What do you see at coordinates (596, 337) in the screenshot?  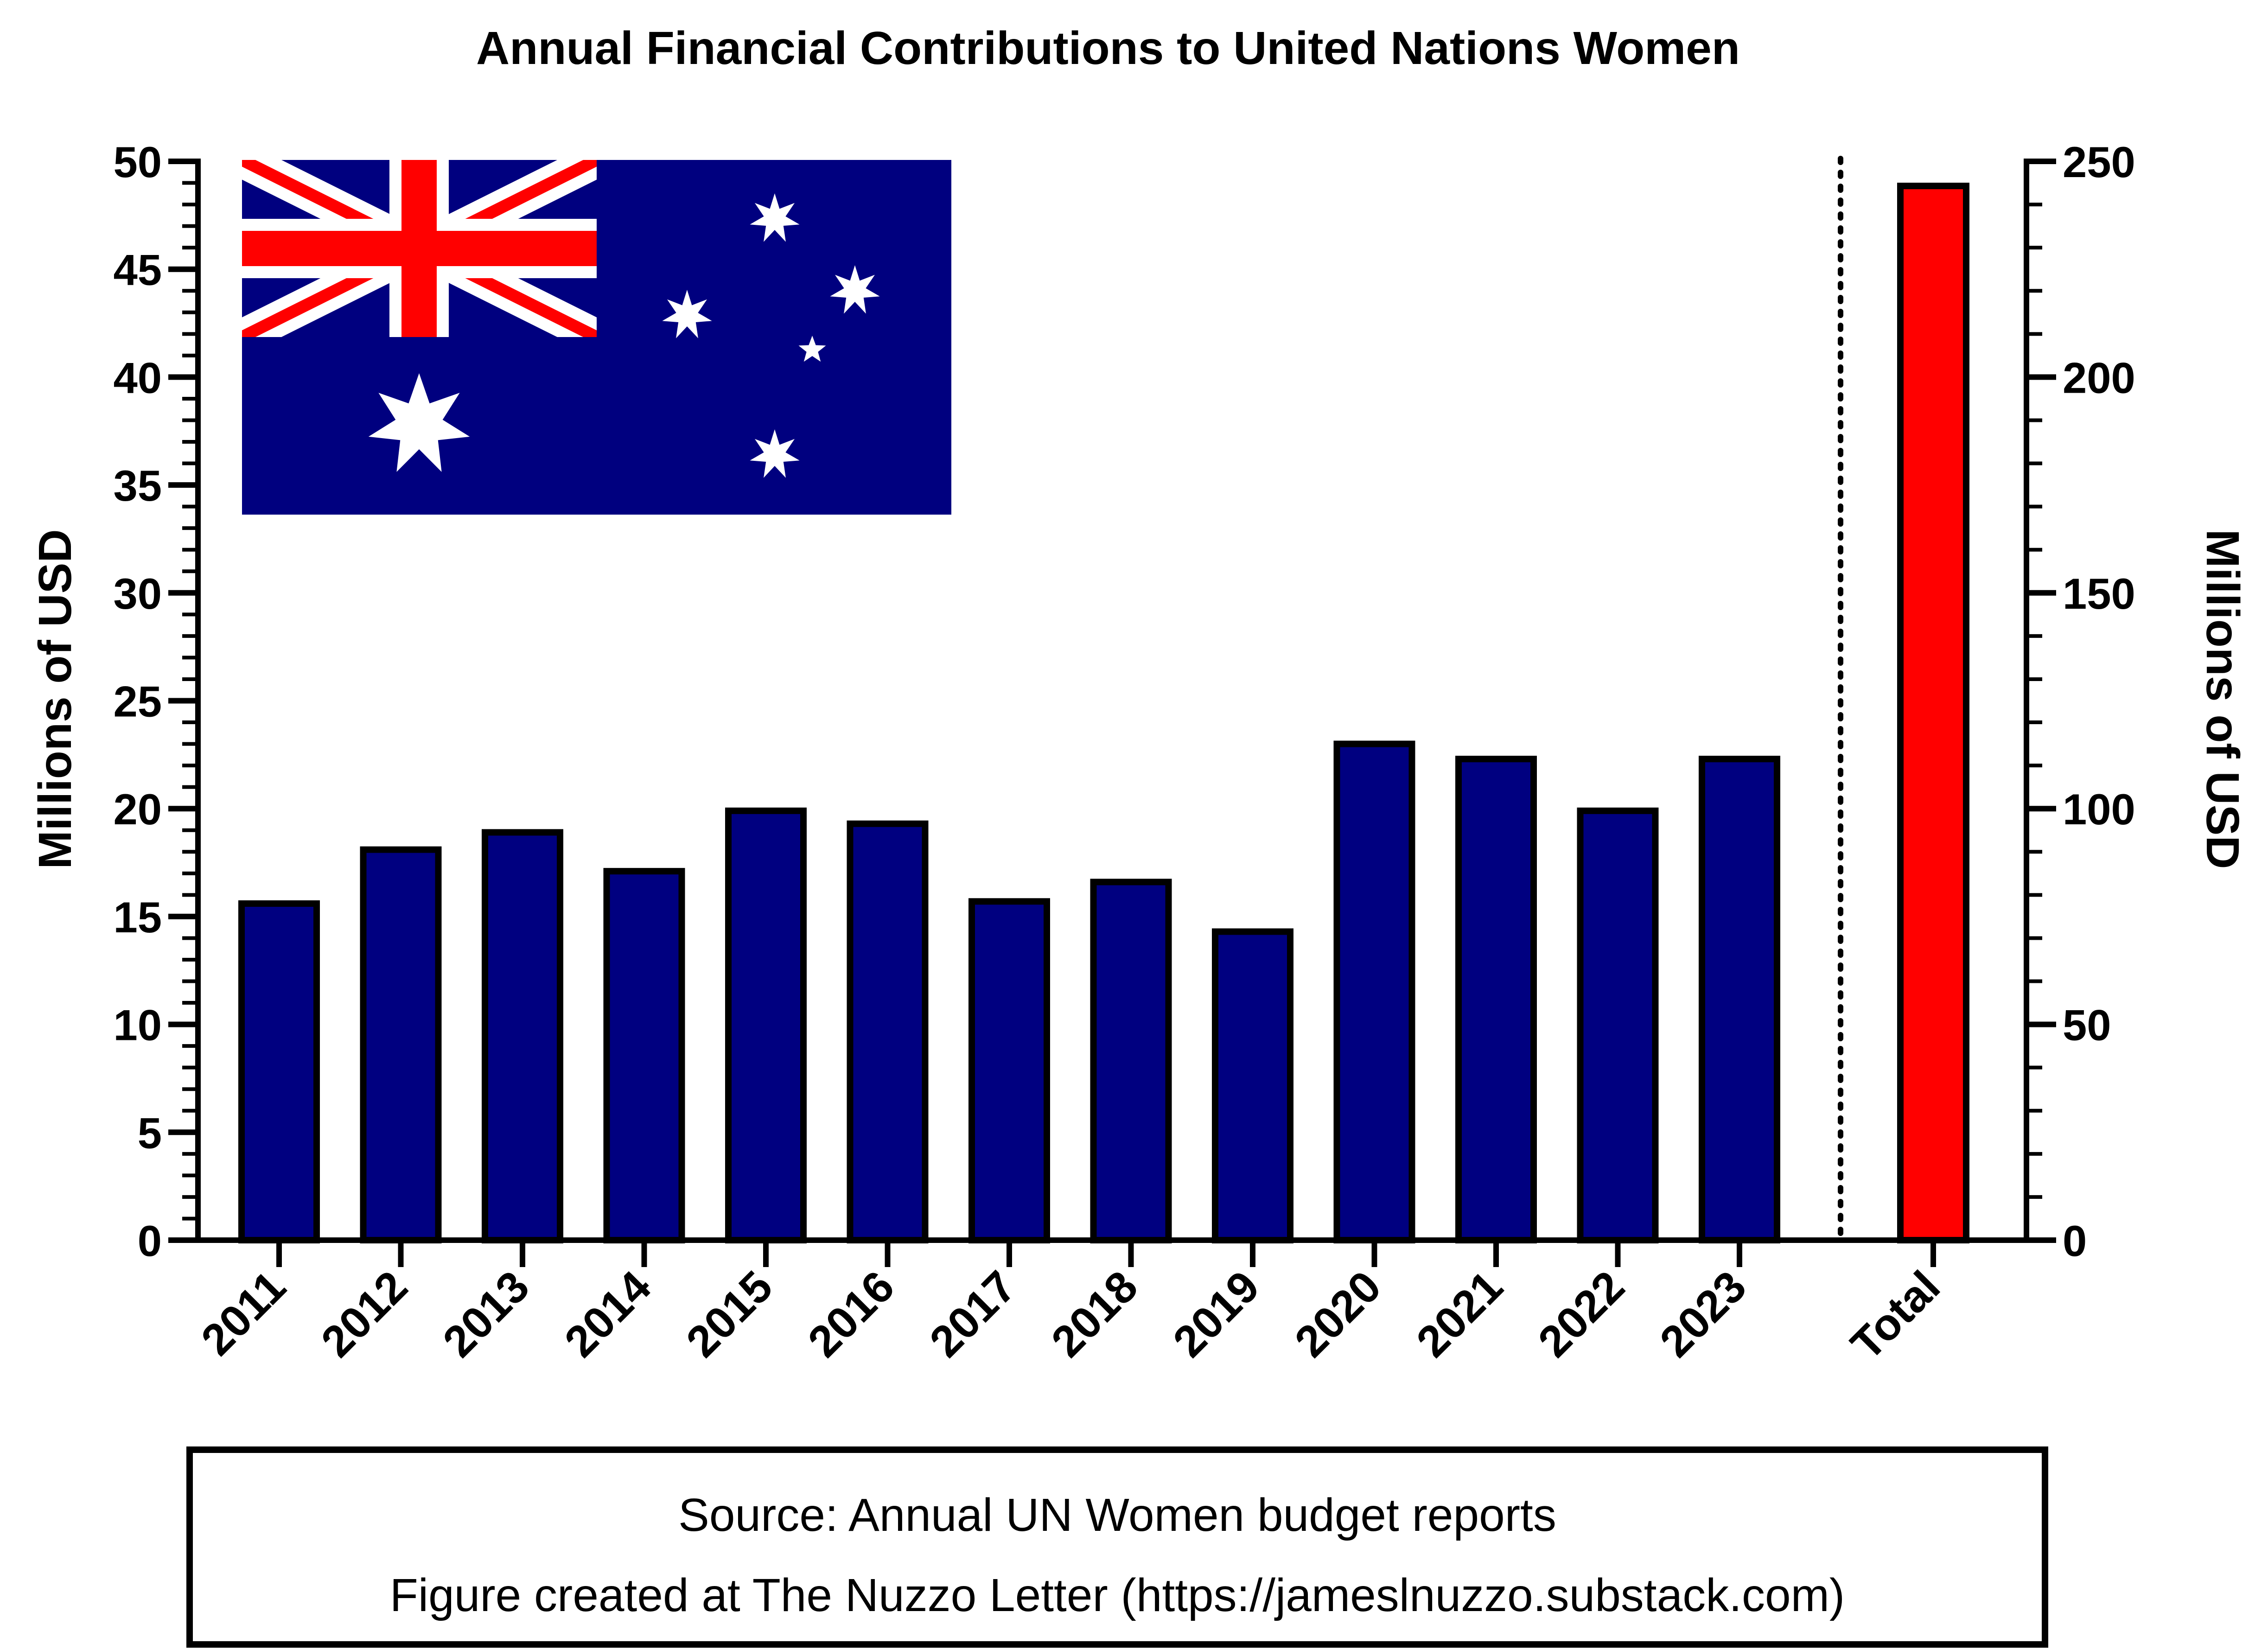 I see `australia-flag-icon` at bounding box center [596, 337].